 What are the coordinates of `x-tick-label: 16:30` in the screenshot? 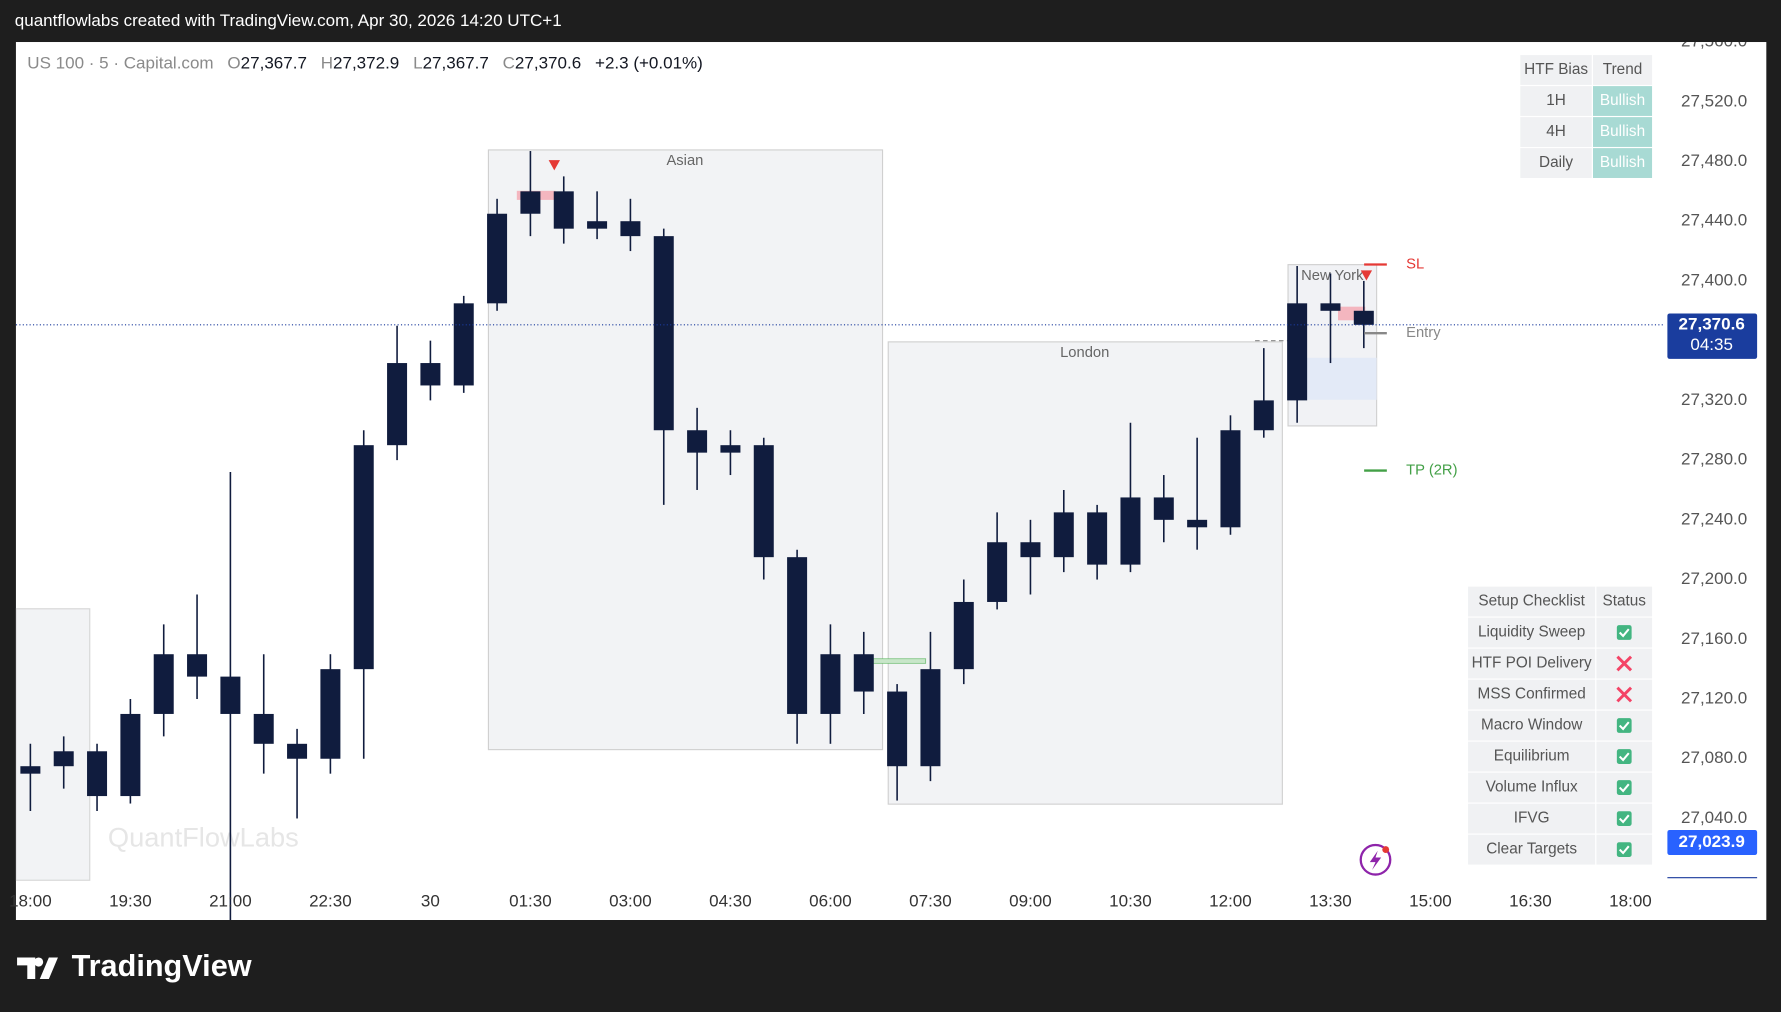 It's located at (1530, 900).